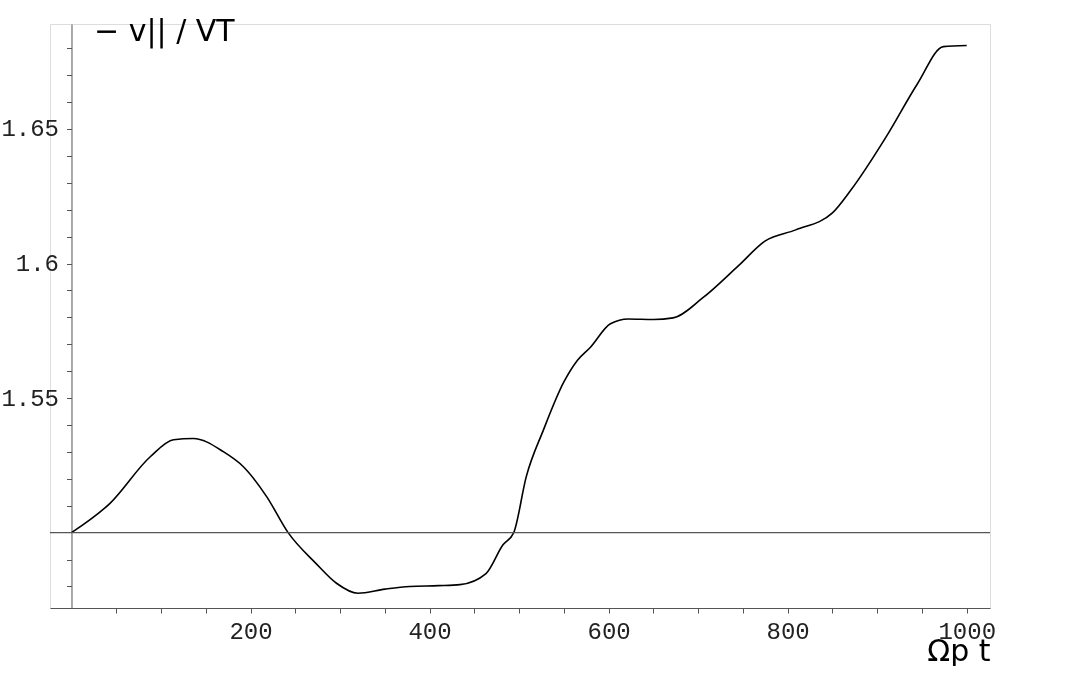  Describe the element at coordinates (30, 130) in the screenshot. I see `y-tick-label: 1.65` at that location.